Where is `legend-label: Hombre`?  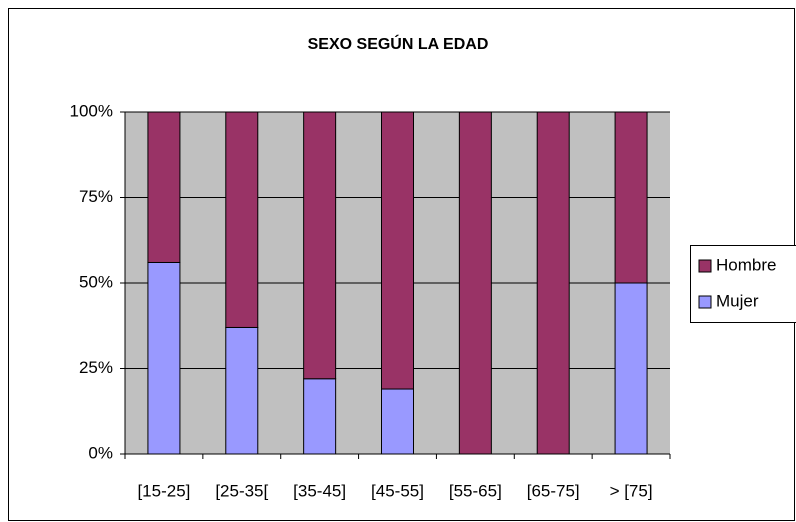 legend-label: Hombre is located at coordinates (746, 264).